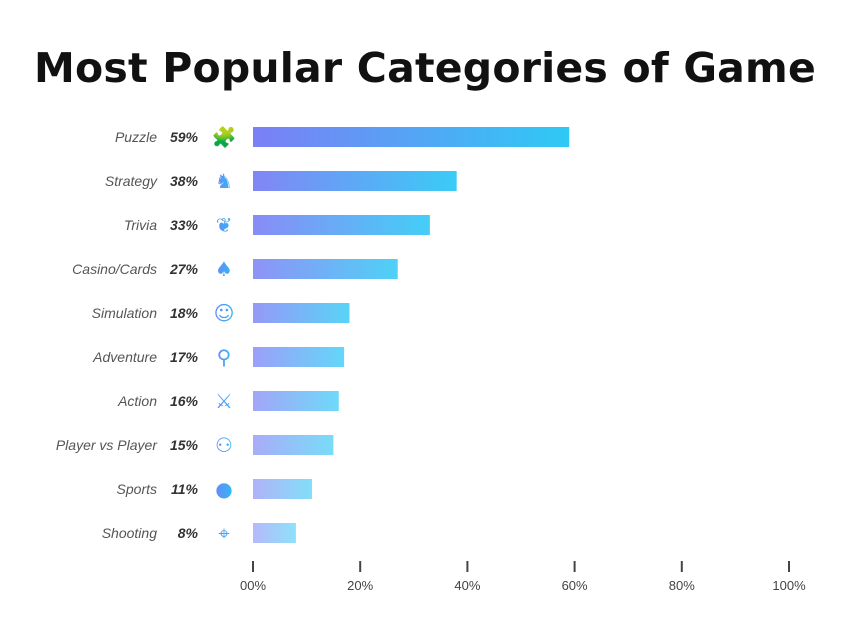 The height and width of the screenshot is (633, 850). What do you see at coordinates (224, 137) in the screenshot?
I see `puzzle-icon: 🧩` at bounding box center [224, 137].